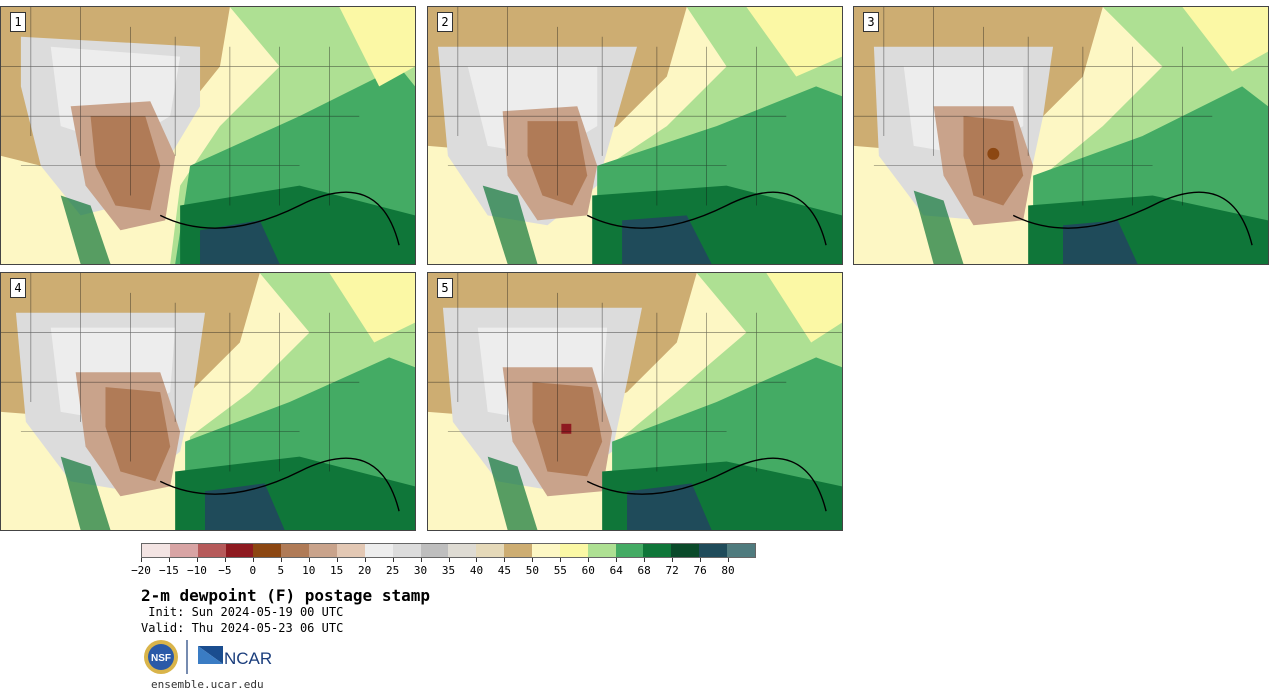 This screenshot has height=696, width=1280. Describe the element at coordinates (644, 570) in the screenshot. I see `colorbar-tick-label: 68` at that location.